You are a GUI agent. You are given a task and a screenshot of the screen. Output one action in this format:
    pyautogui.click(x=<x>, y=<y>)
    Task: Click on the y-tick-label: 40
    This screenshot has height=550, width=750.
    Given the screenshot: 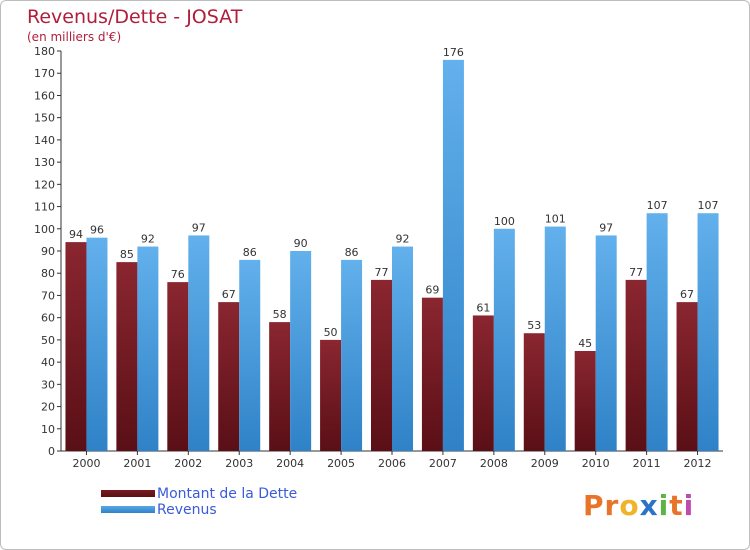 What is the action you would take?
    pyautogui.click(x=48, y=362)
    